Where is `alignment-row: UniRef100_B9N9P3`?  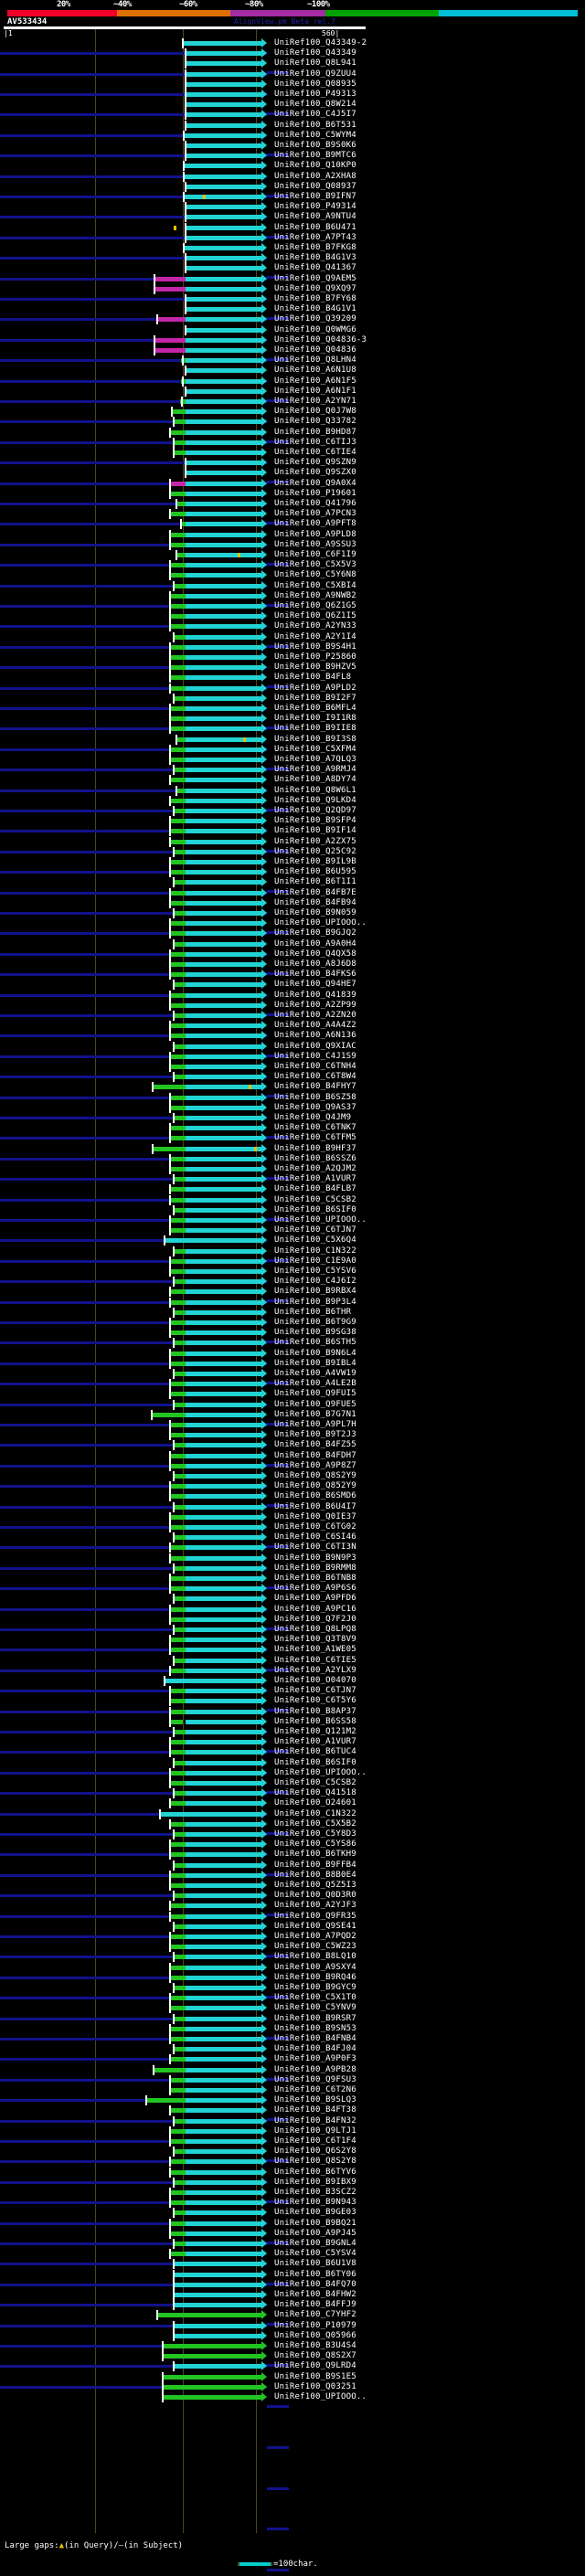
alignment-row: UniRef100_B9N9P3 is located at coordinates (293, 1558).